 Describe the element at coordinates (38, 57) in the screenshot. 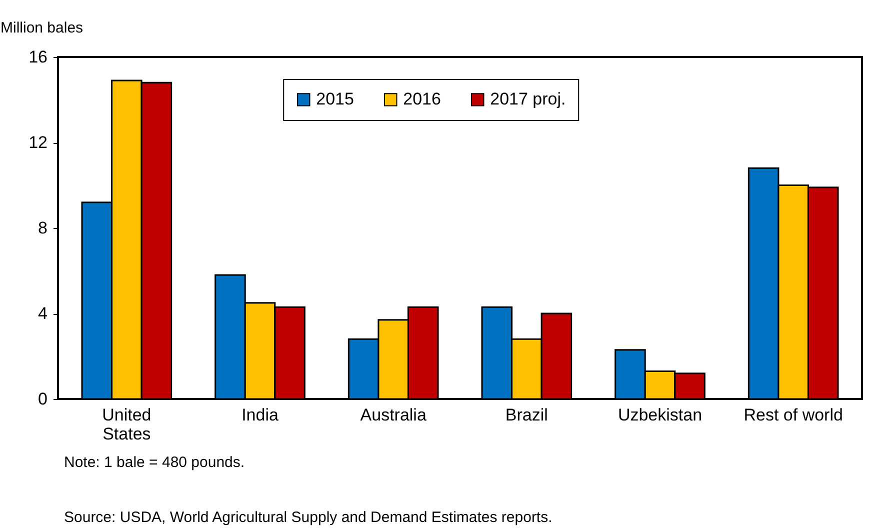

I see `y-tick-label: 16` at that location.